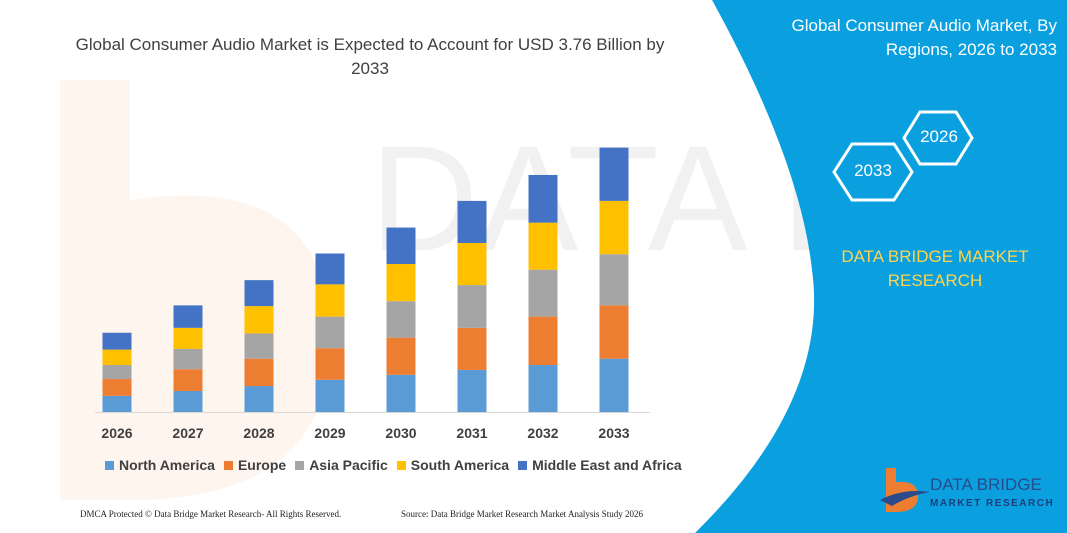  I want to click on x-tick-label: 2029, so click(329, 433).